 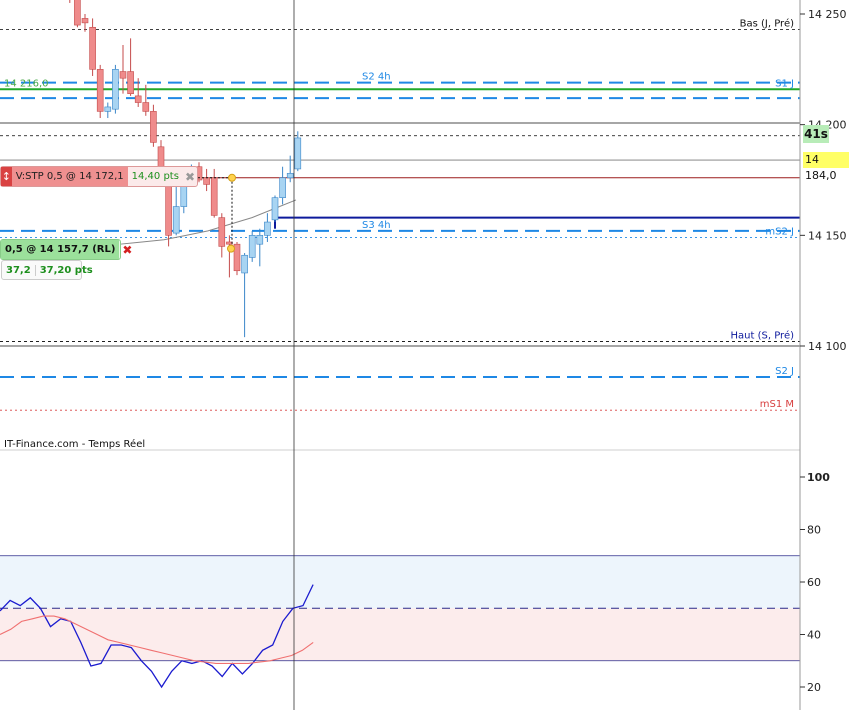 I want to click on price-tick-label: 14 100, so click(x=827, y=346).